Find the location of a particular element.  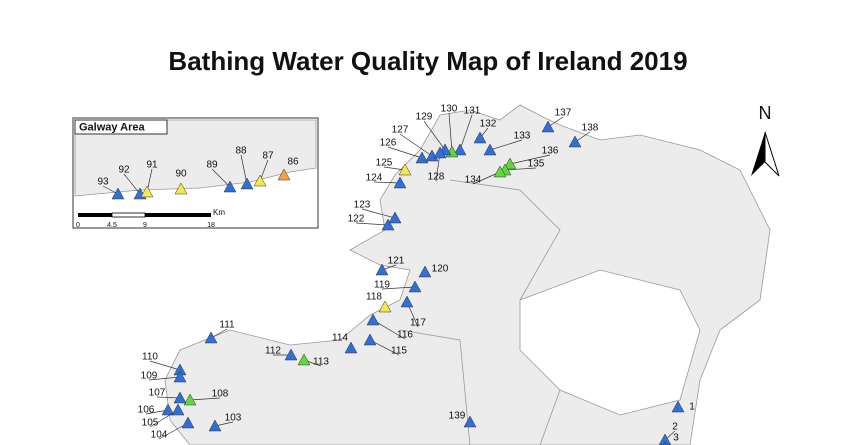

site-label: 1 is located at coordinates (692, 407).